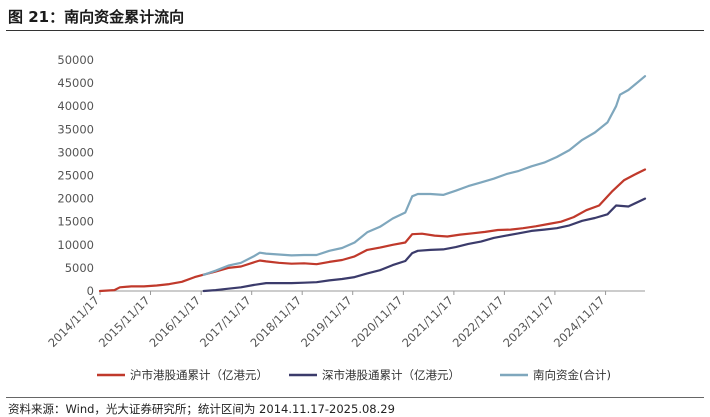  What do you see at coordinates (478, 321) in the screenshot?
I see `x-tick-label: 2022/11/17` at bounding box center [478, 321].